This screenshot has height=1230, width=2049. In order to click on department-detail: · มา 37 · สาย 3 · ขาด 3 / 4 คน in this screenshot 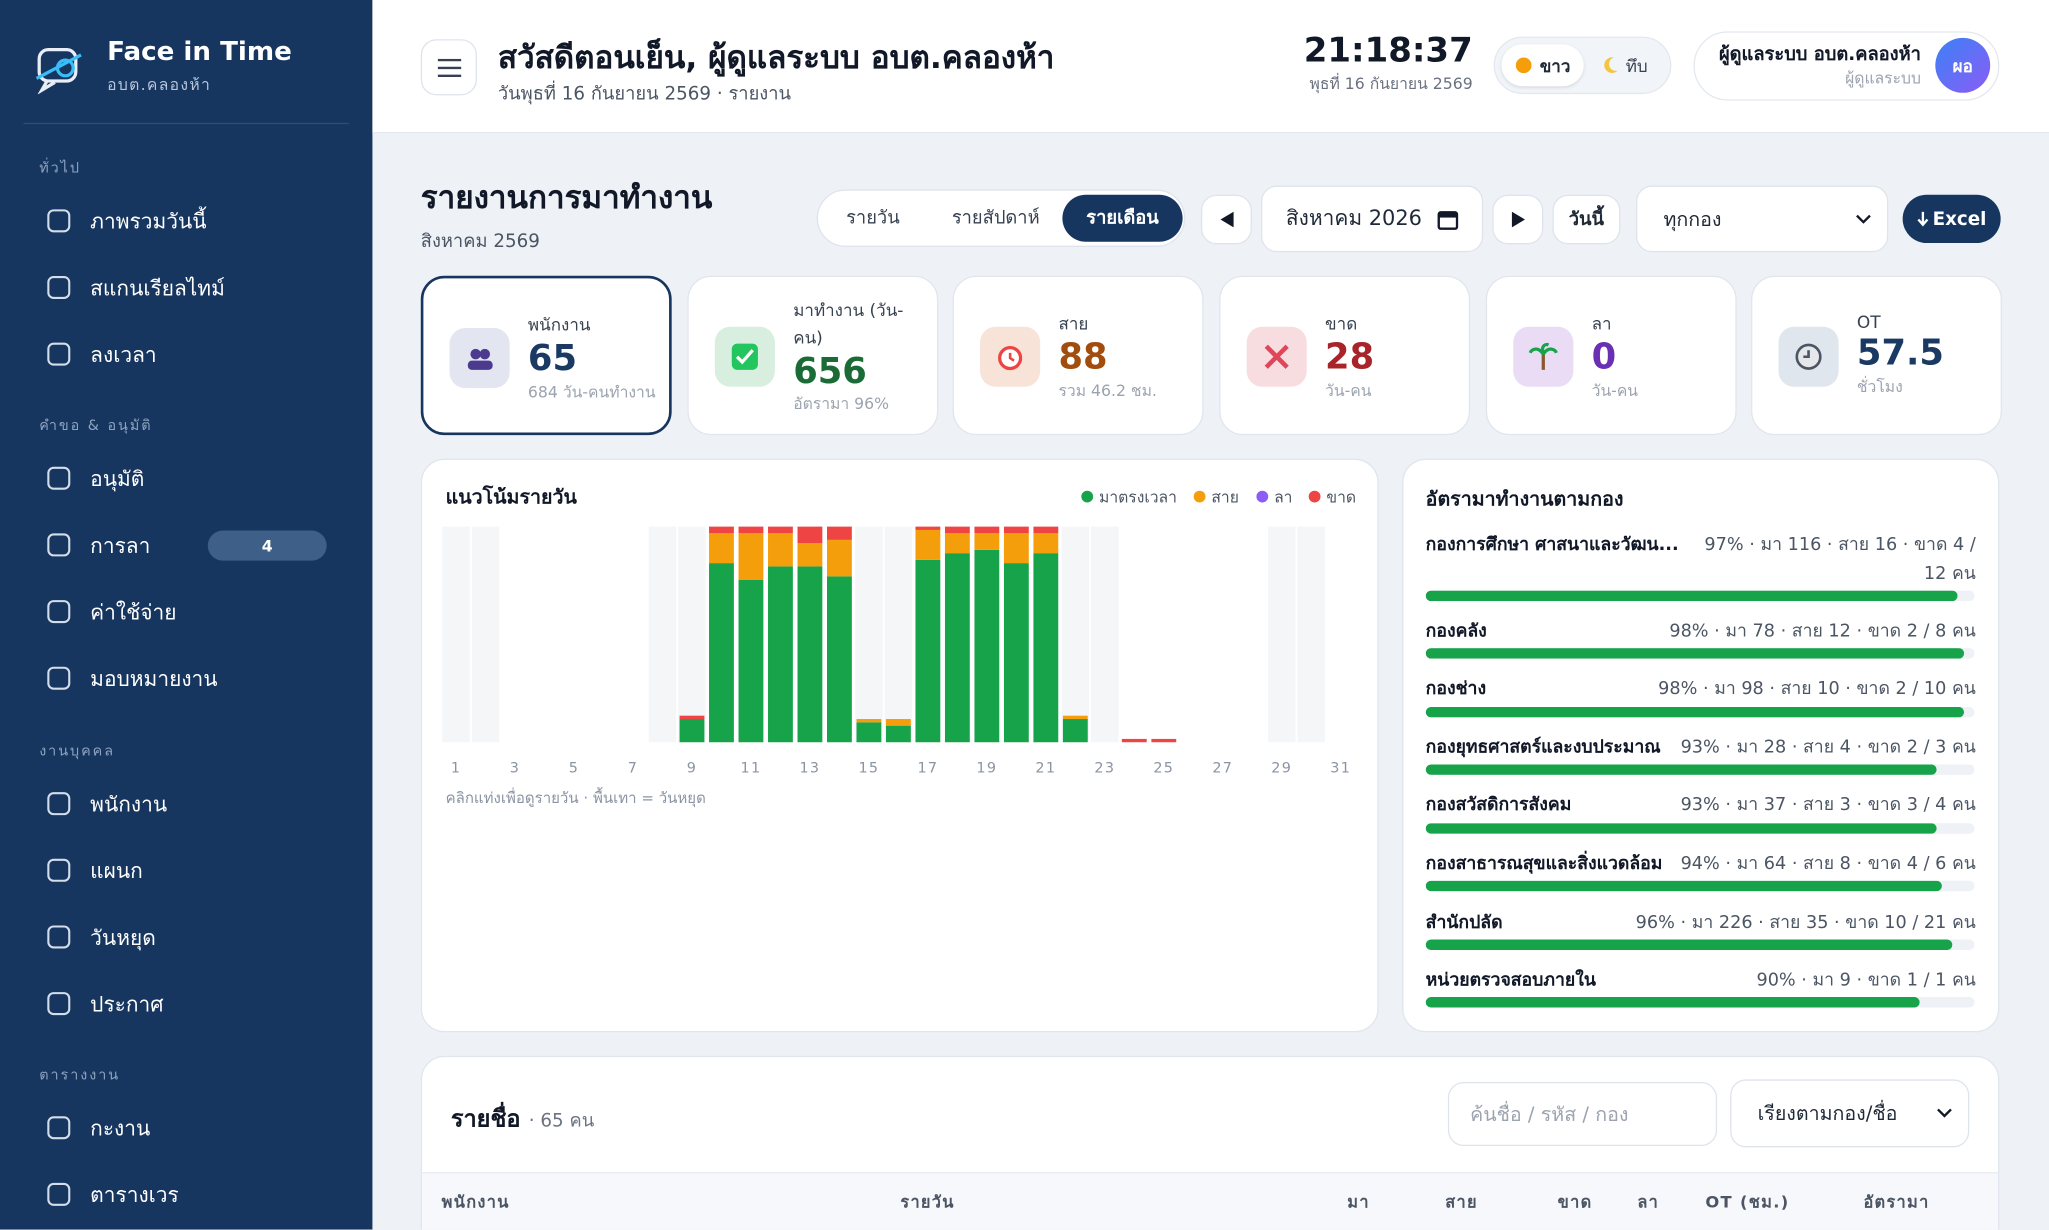, I will do `click(1850, 805)`.